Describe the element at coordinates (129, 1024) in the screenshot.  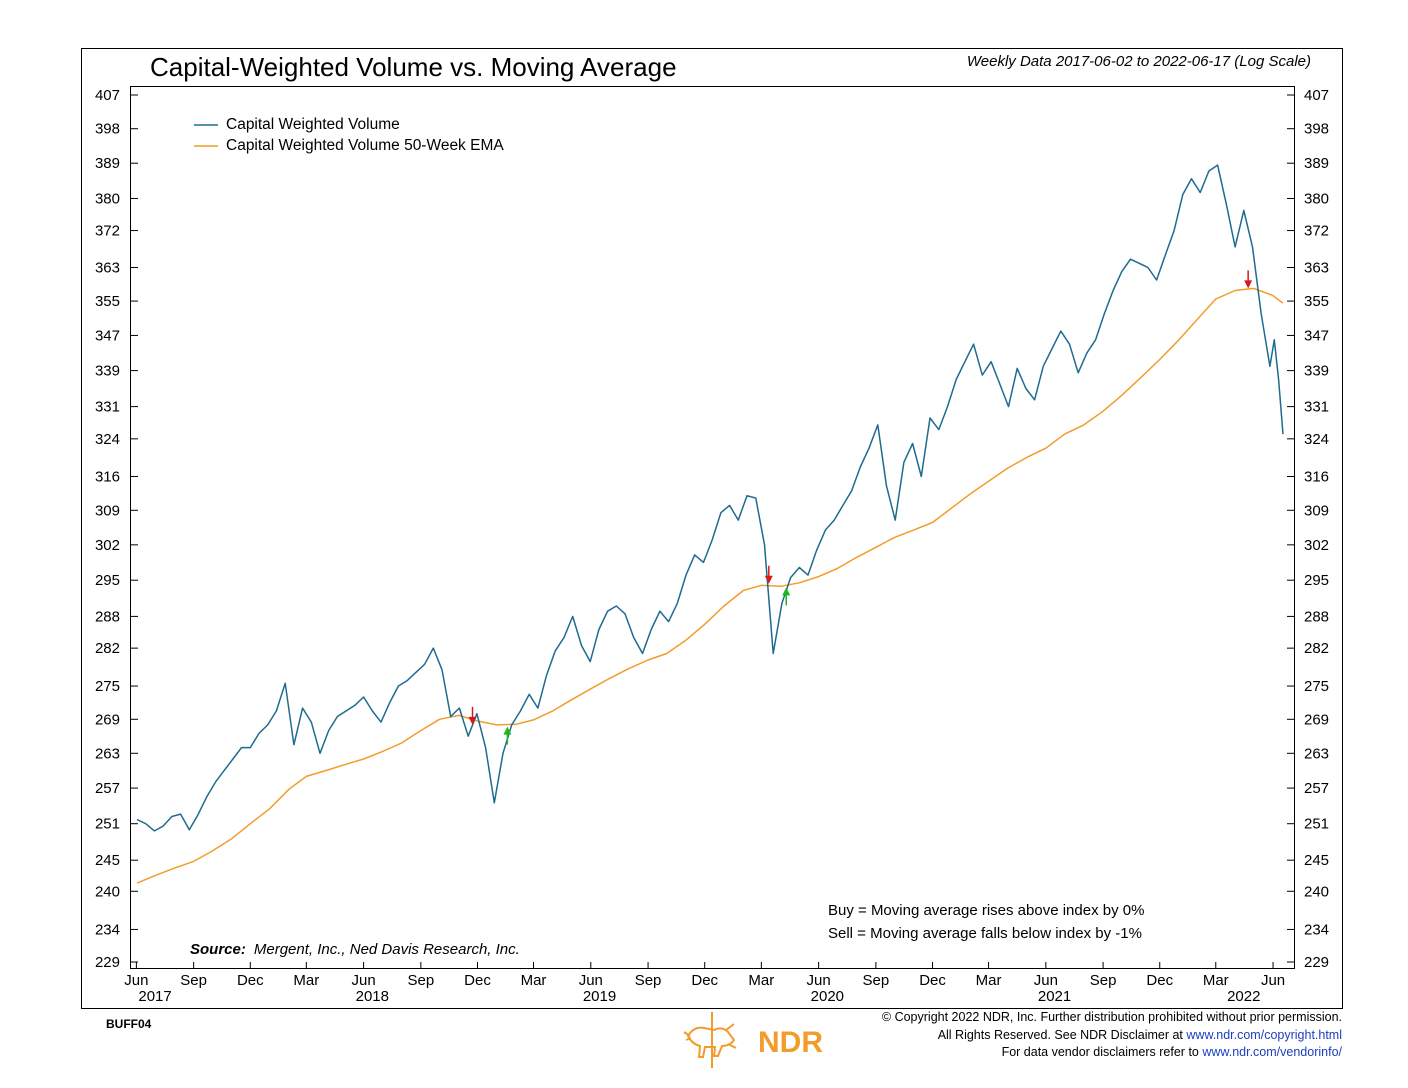
I see `chart-id: BUFF04` at that location.